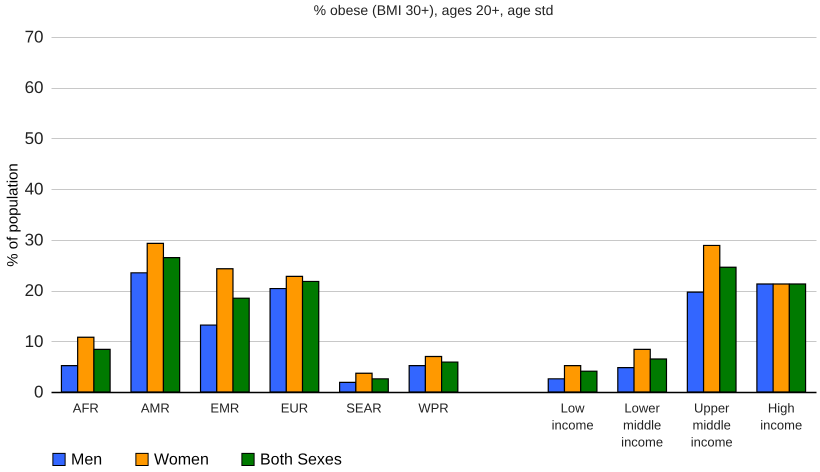  I want to click on y-tick-label: 50, so click(34, 138).